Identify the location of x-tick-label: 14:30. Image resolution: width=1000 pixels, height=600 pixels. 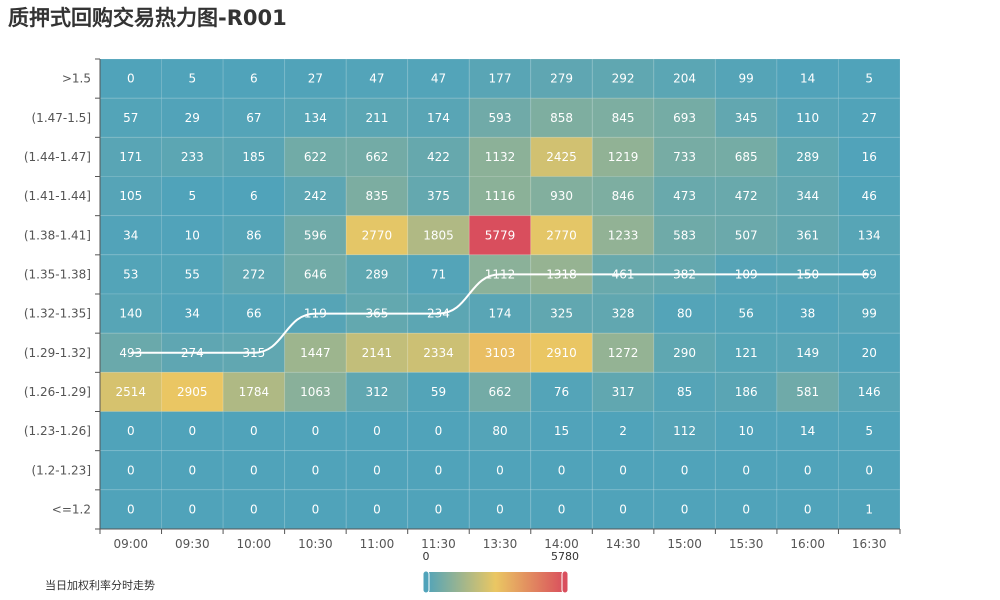
(623, 544).